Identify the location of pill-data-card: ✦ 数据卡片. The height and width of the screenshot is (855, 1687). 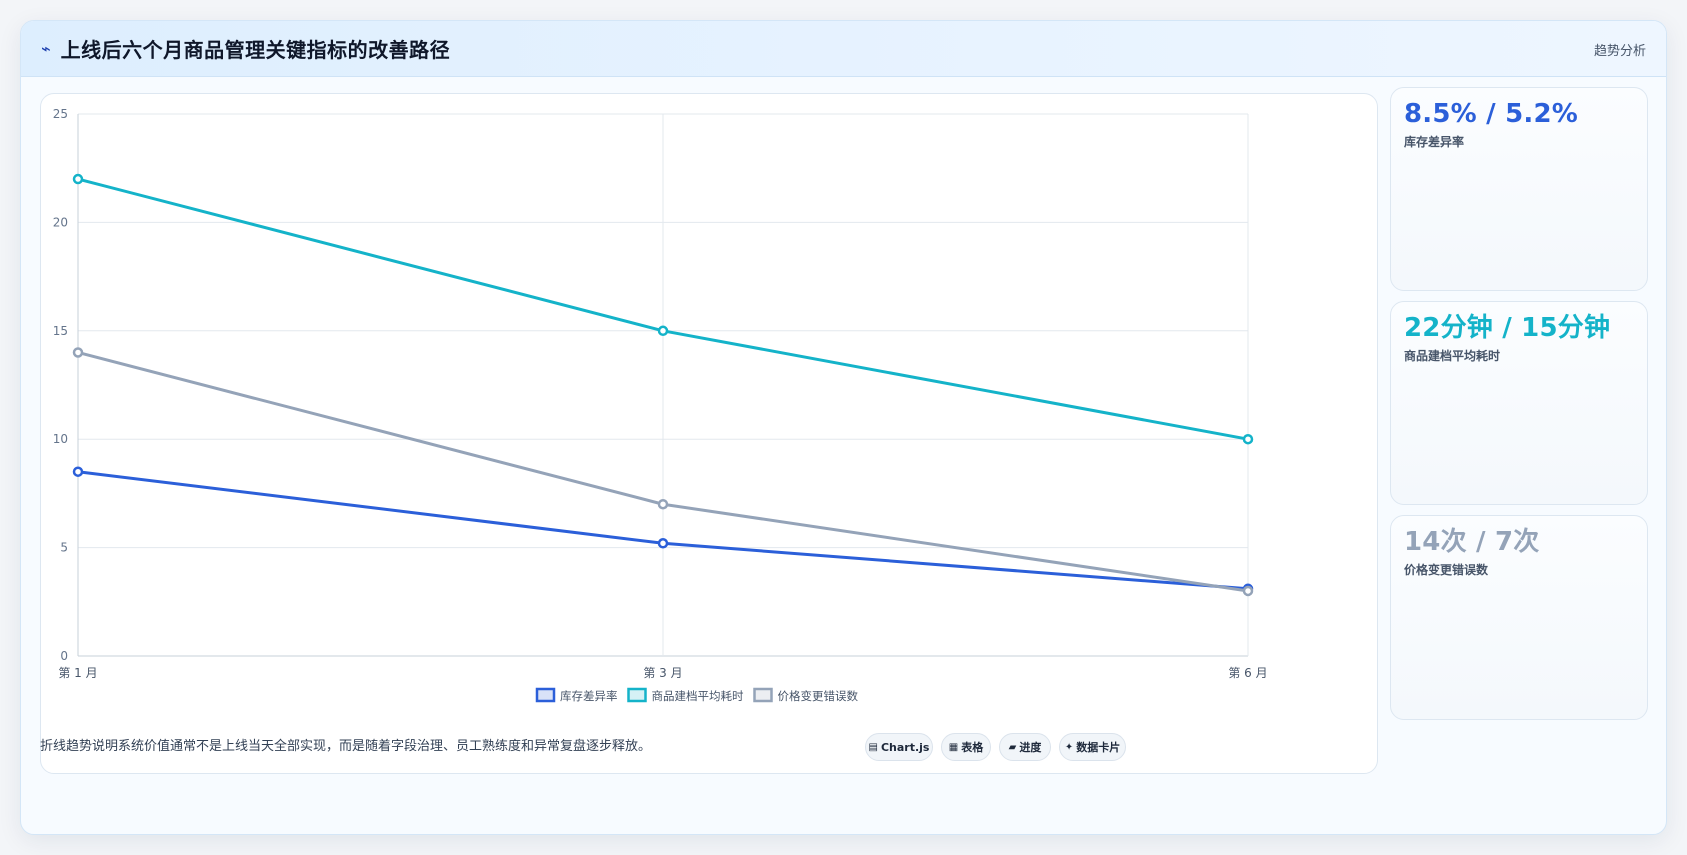
(1092, 747).